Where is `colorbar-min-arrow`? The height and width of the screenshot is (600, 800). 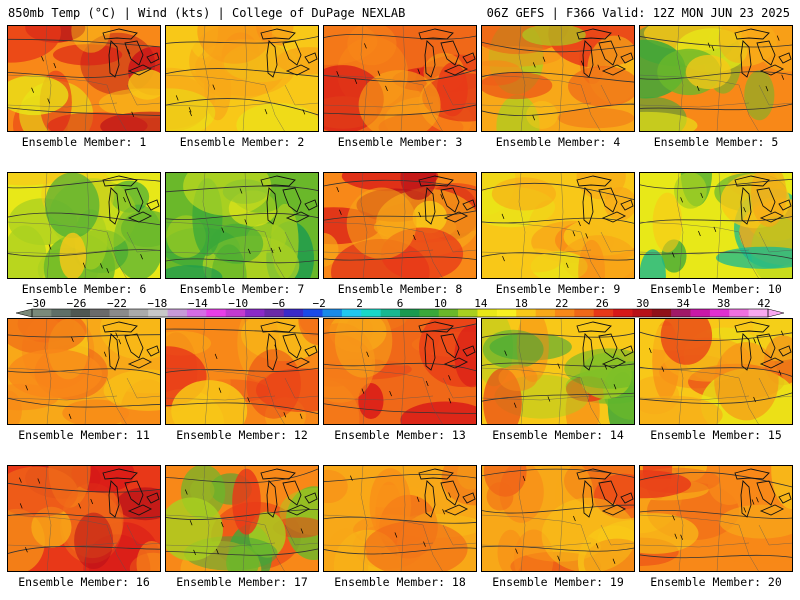
colorbar-min-arrow is located at coordinates (24, 313).